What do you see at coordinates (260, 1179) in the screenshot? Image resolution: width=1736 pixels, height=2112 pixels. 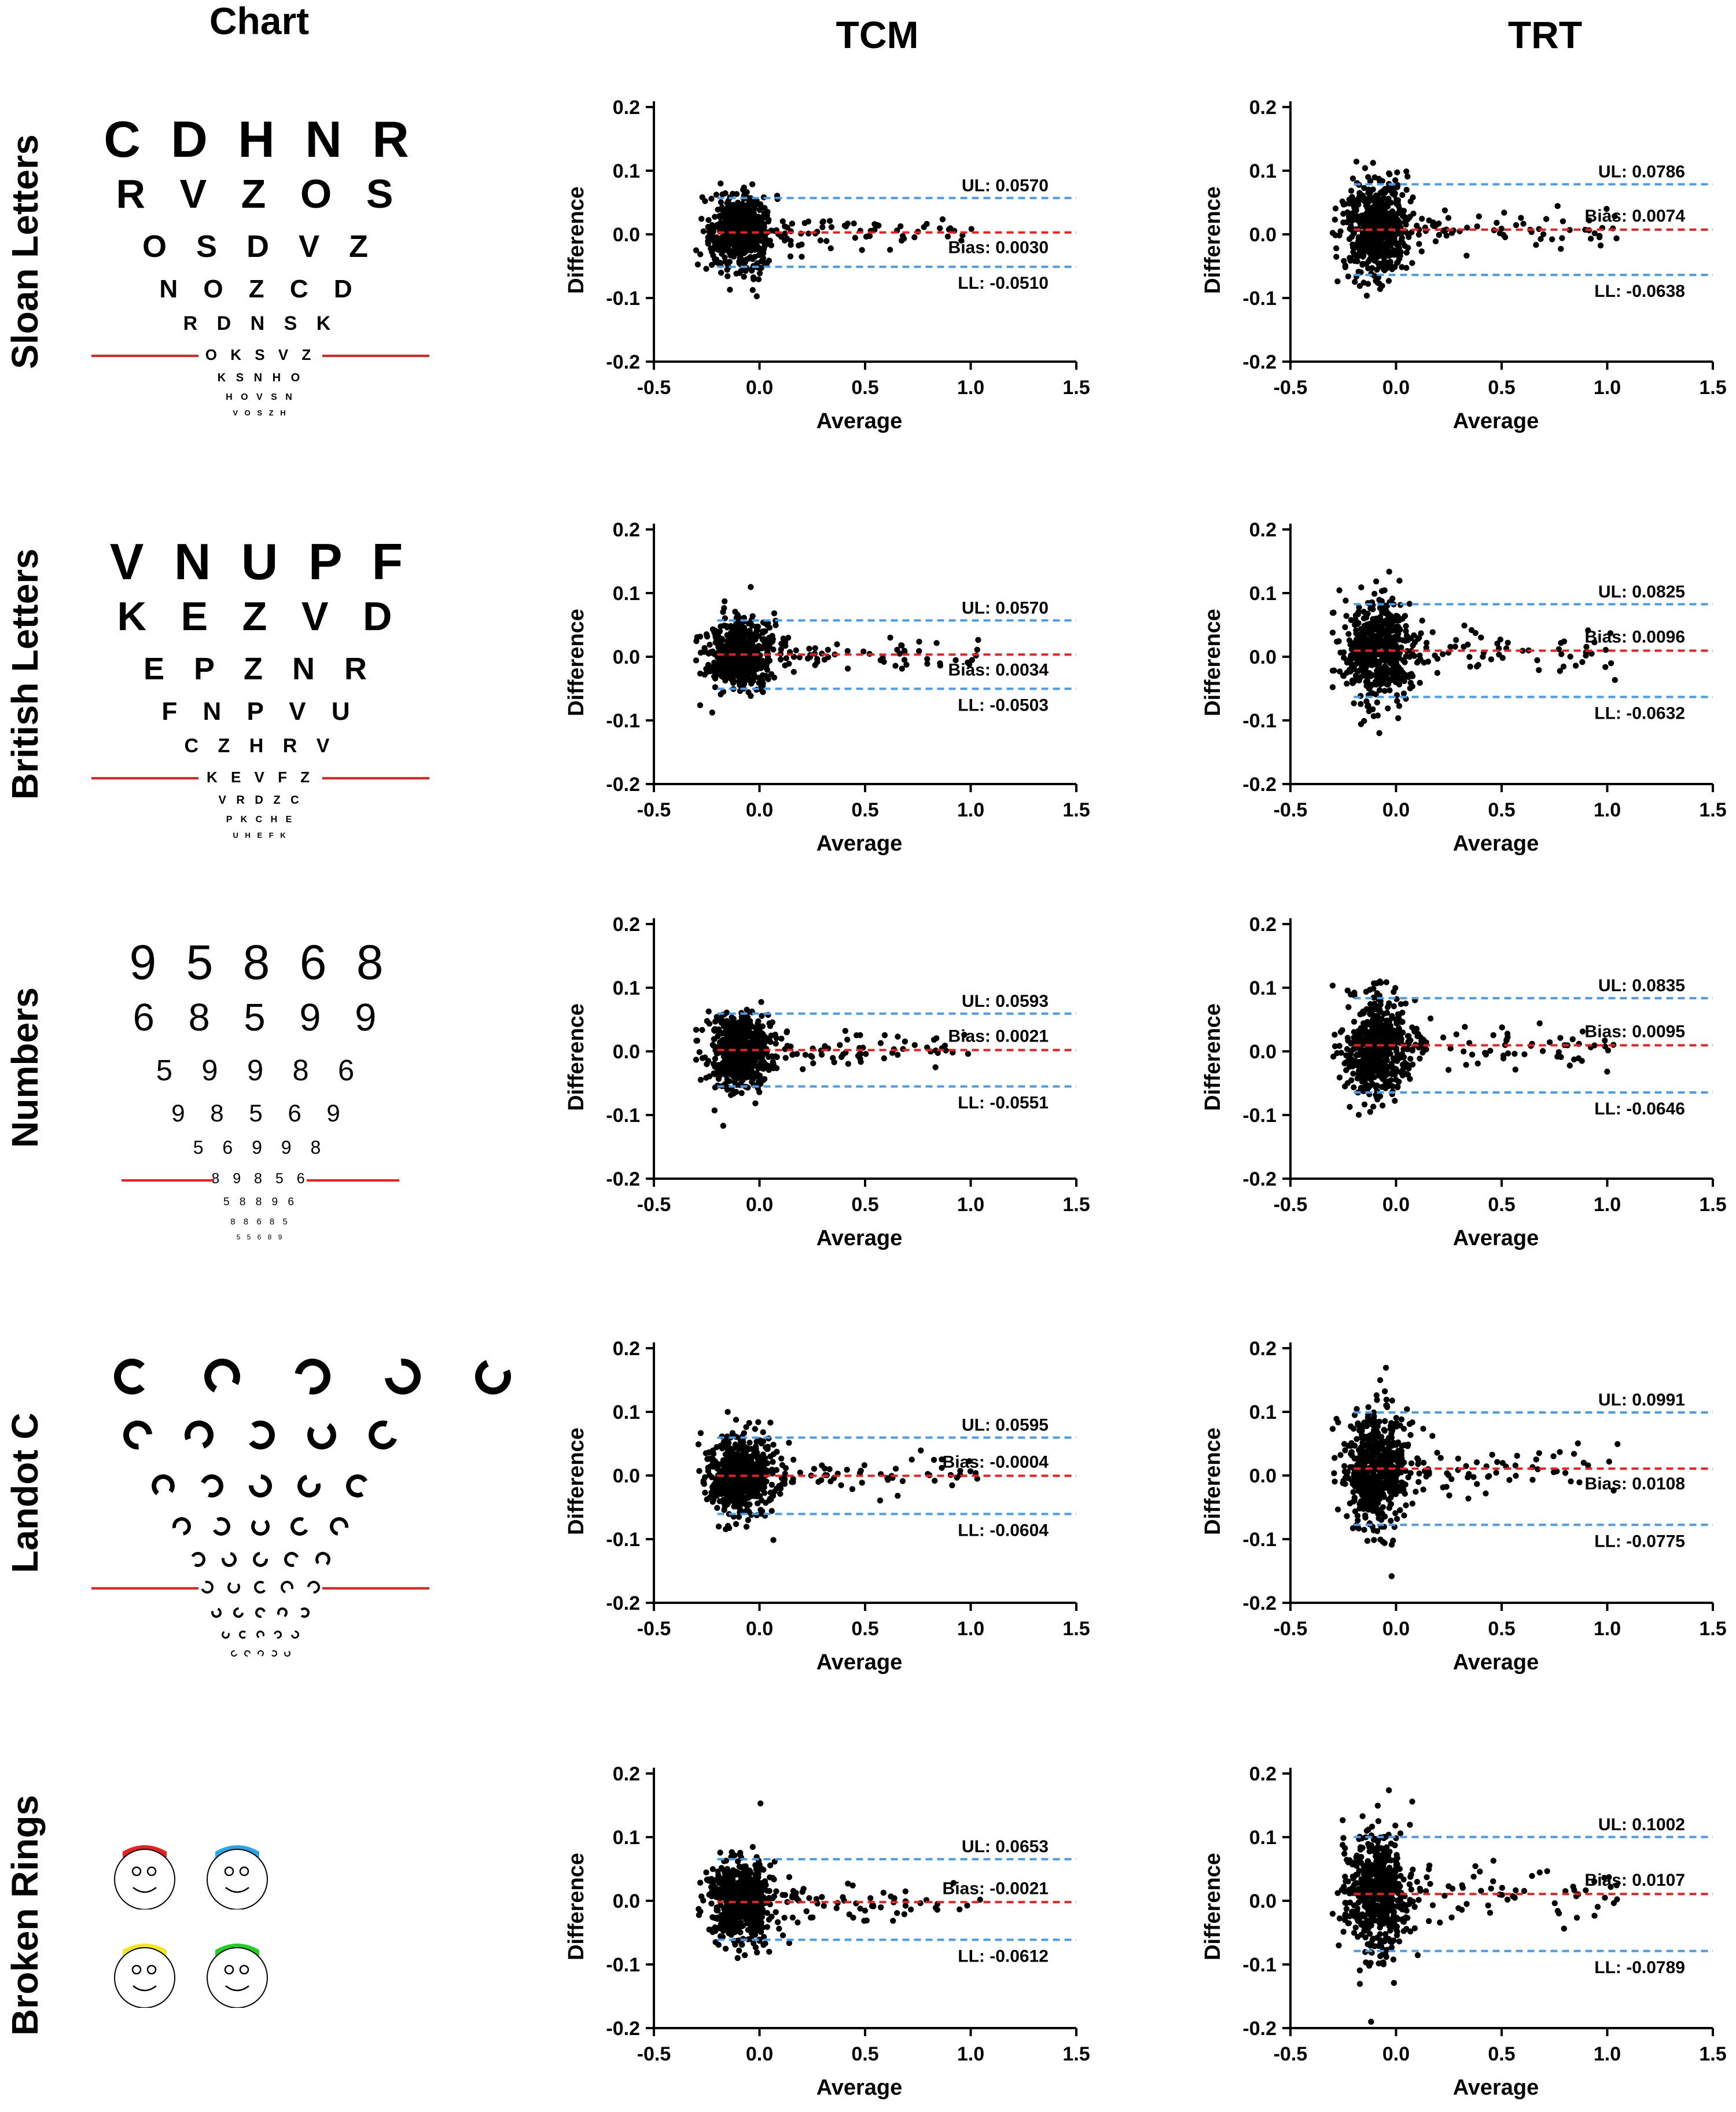 I see `eye-chart-line: 8 9 8 5 6` at bounding box center [260, 1179].